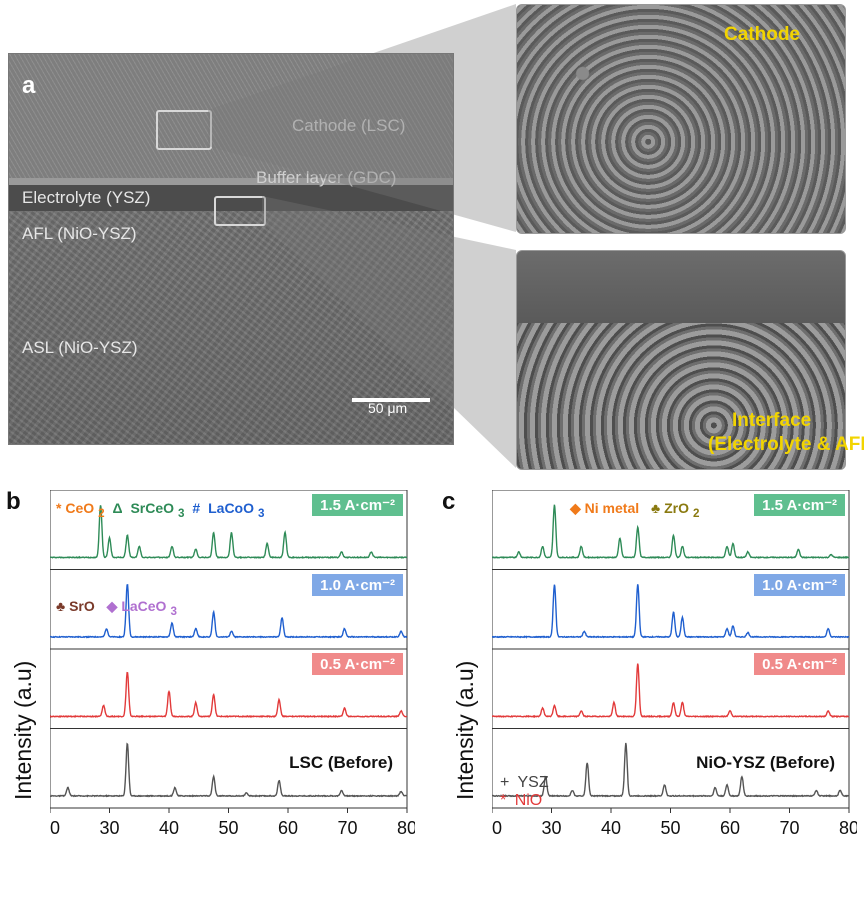  What do you see at coordinates (148, 510) in the screenshot?
I see `legend-srceo3: Δ SrCeO 3` at bounding box center [148, 510].